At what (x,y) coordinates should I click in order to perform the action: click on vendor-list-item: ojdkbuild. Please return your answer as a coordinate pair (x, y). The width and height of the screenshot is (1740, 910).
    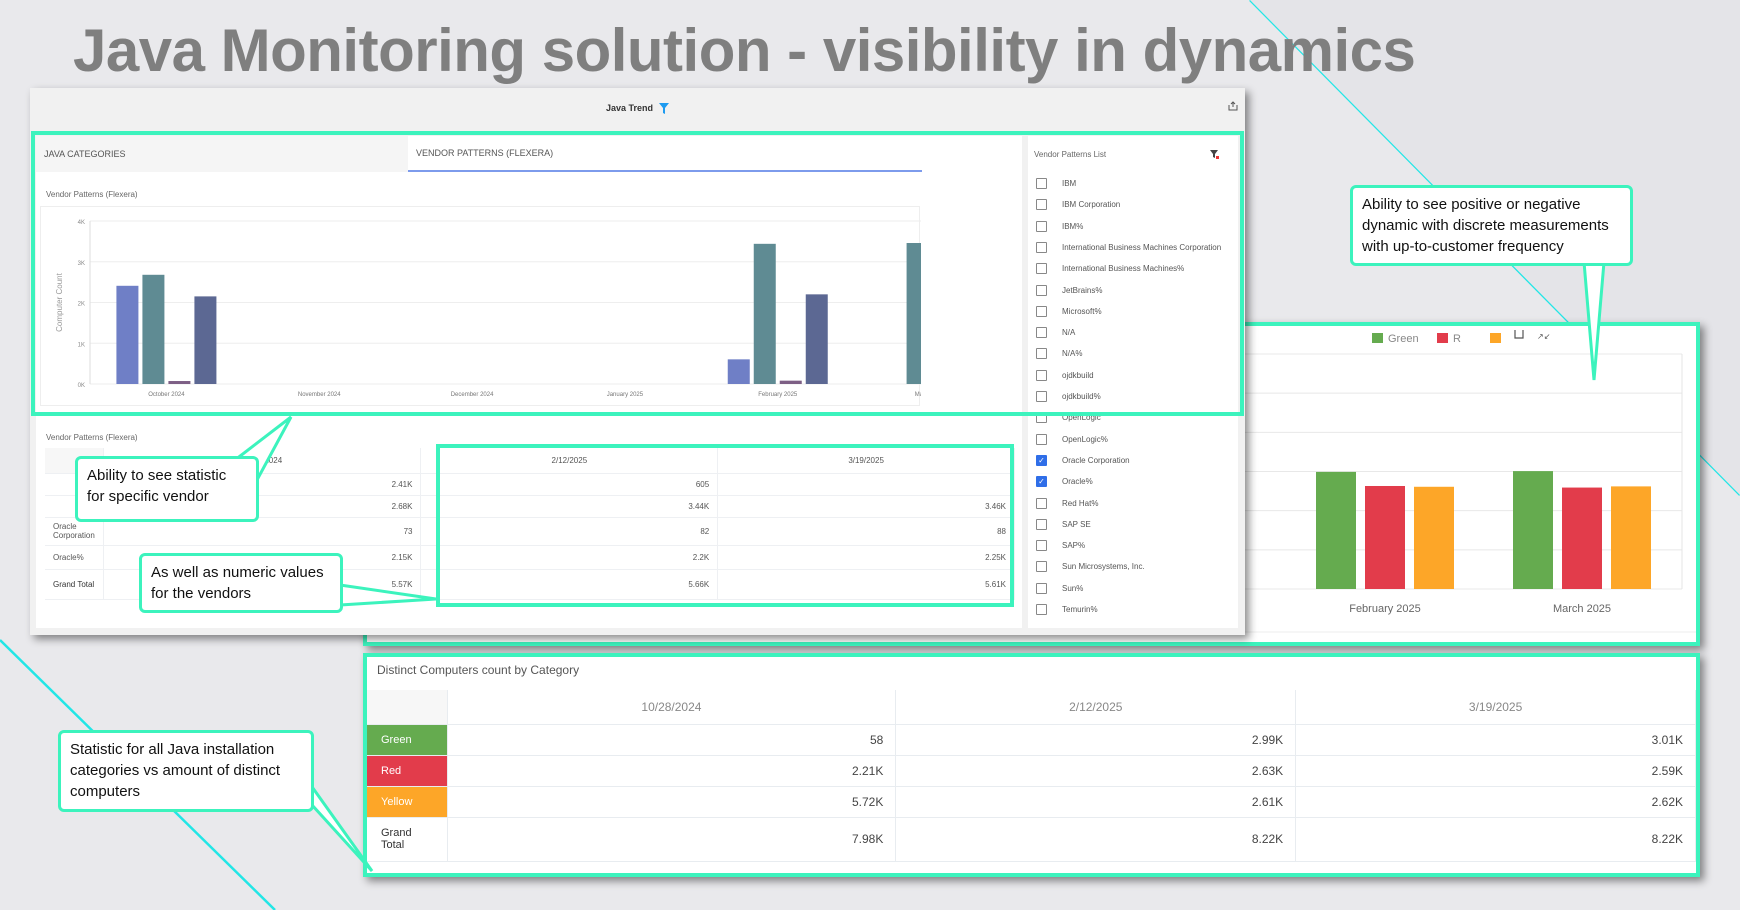
    Looking at the image, I should click on (1065, 375).